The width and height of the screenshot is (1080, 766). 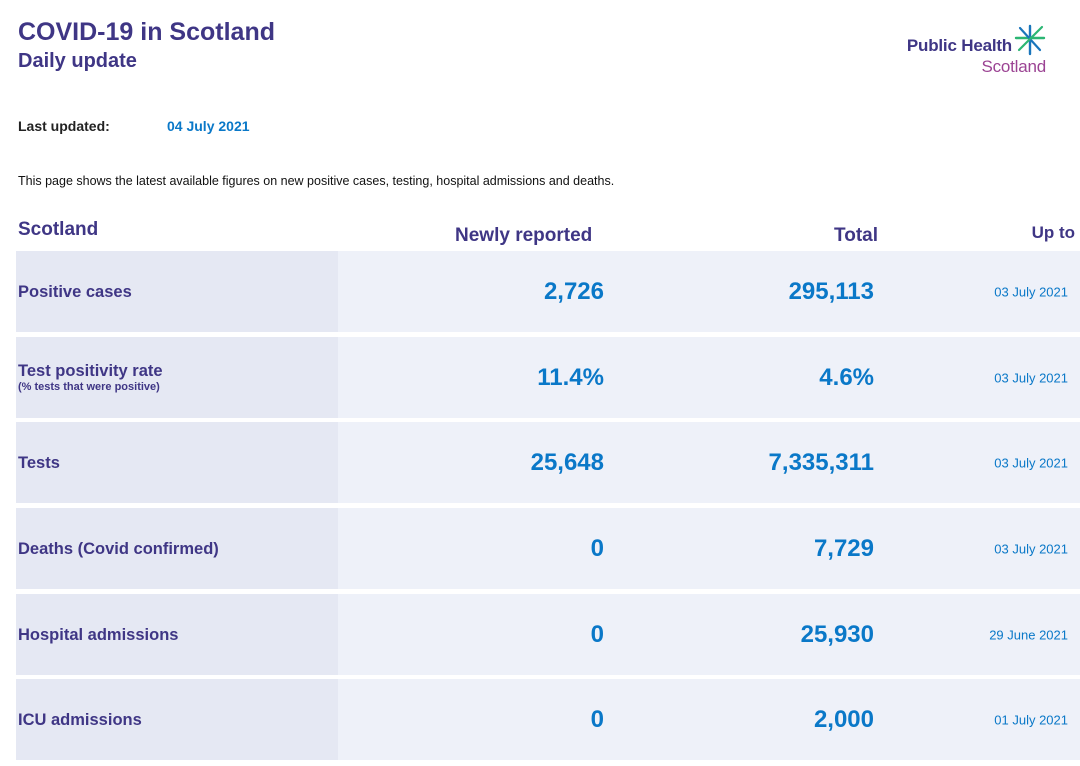 What do you see at coordinates (570, 377) in the screenshot?
I see `newly-reported-value: 11.4%` at bounding box center [570, 377].